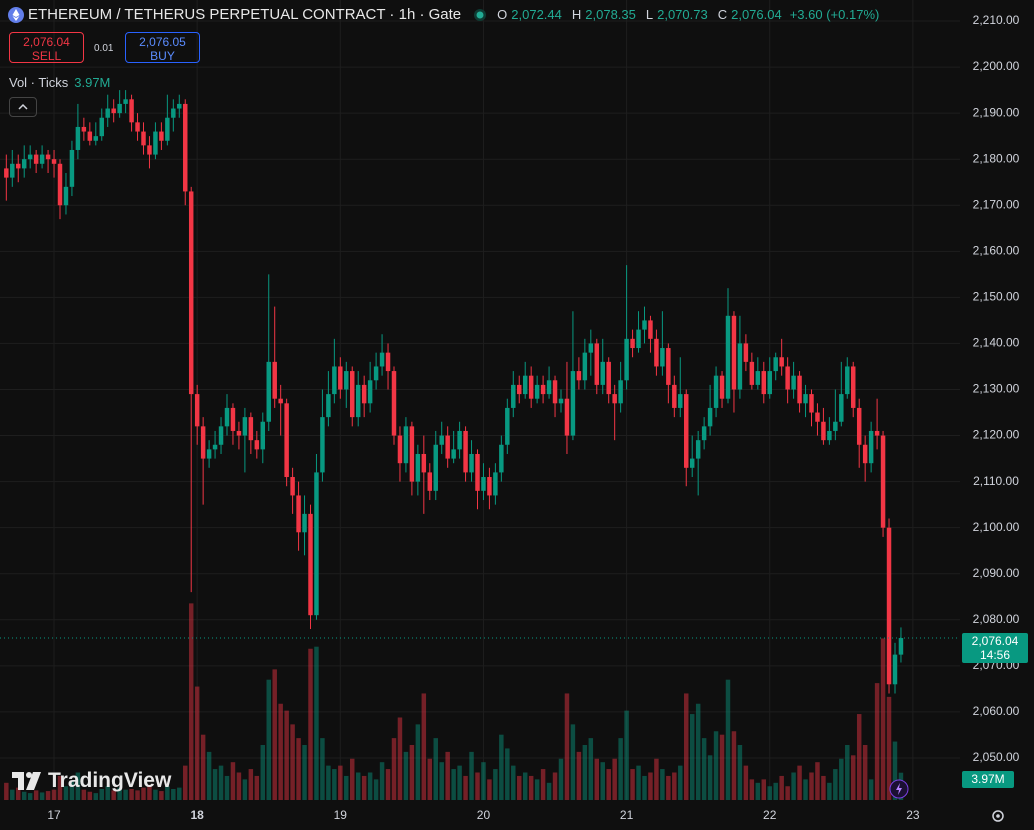 The width and height of the screenshot is (1034, 830). I want to click on x-tick-label: 21, so click(627, 815).